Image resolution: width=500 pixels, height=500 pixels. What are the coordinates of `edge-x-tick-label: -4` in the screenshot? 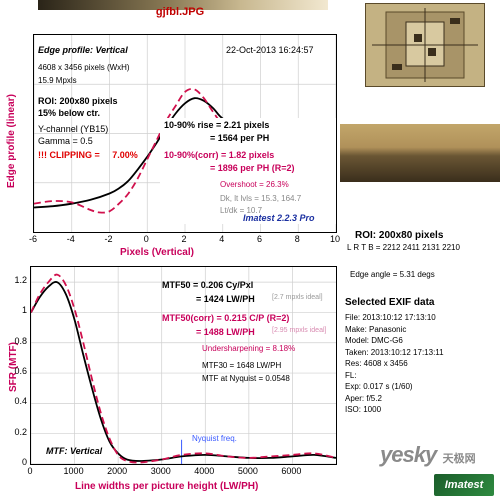 It's located at (70, 239).